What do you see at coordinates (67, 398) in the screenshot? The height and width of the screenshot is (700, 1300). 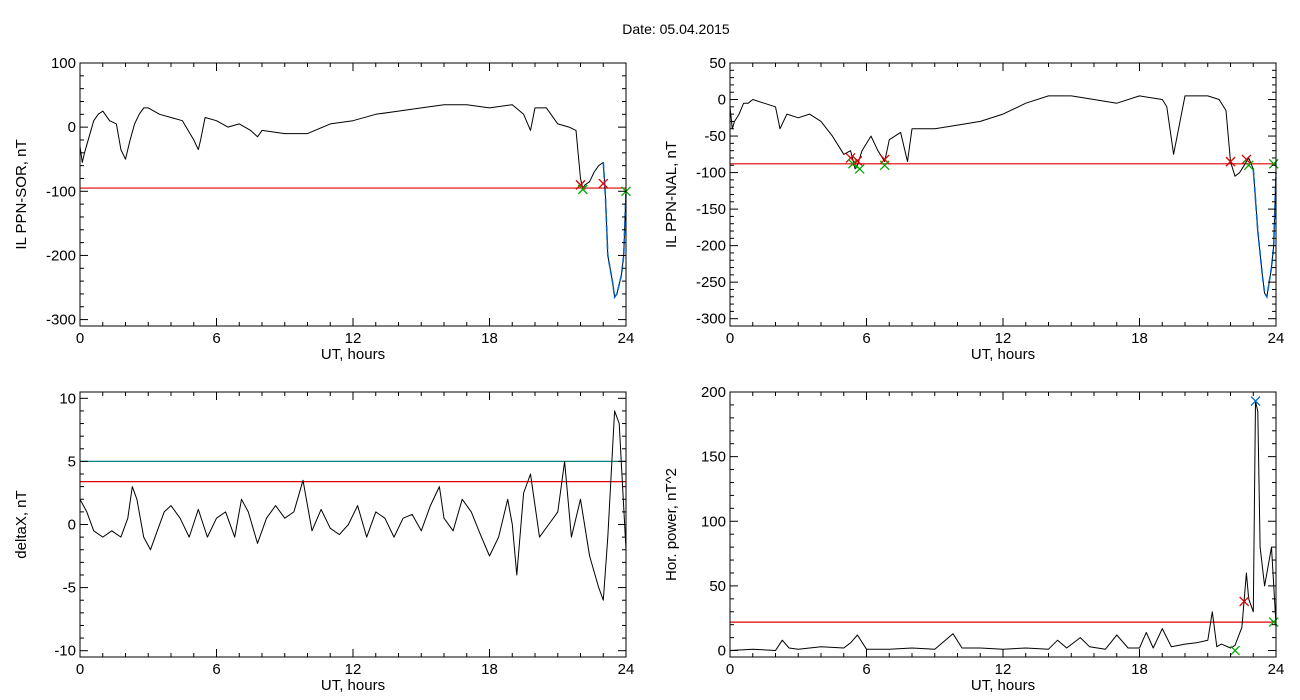 I see `y-tick-label: 10` at bounding box center [67, 398].